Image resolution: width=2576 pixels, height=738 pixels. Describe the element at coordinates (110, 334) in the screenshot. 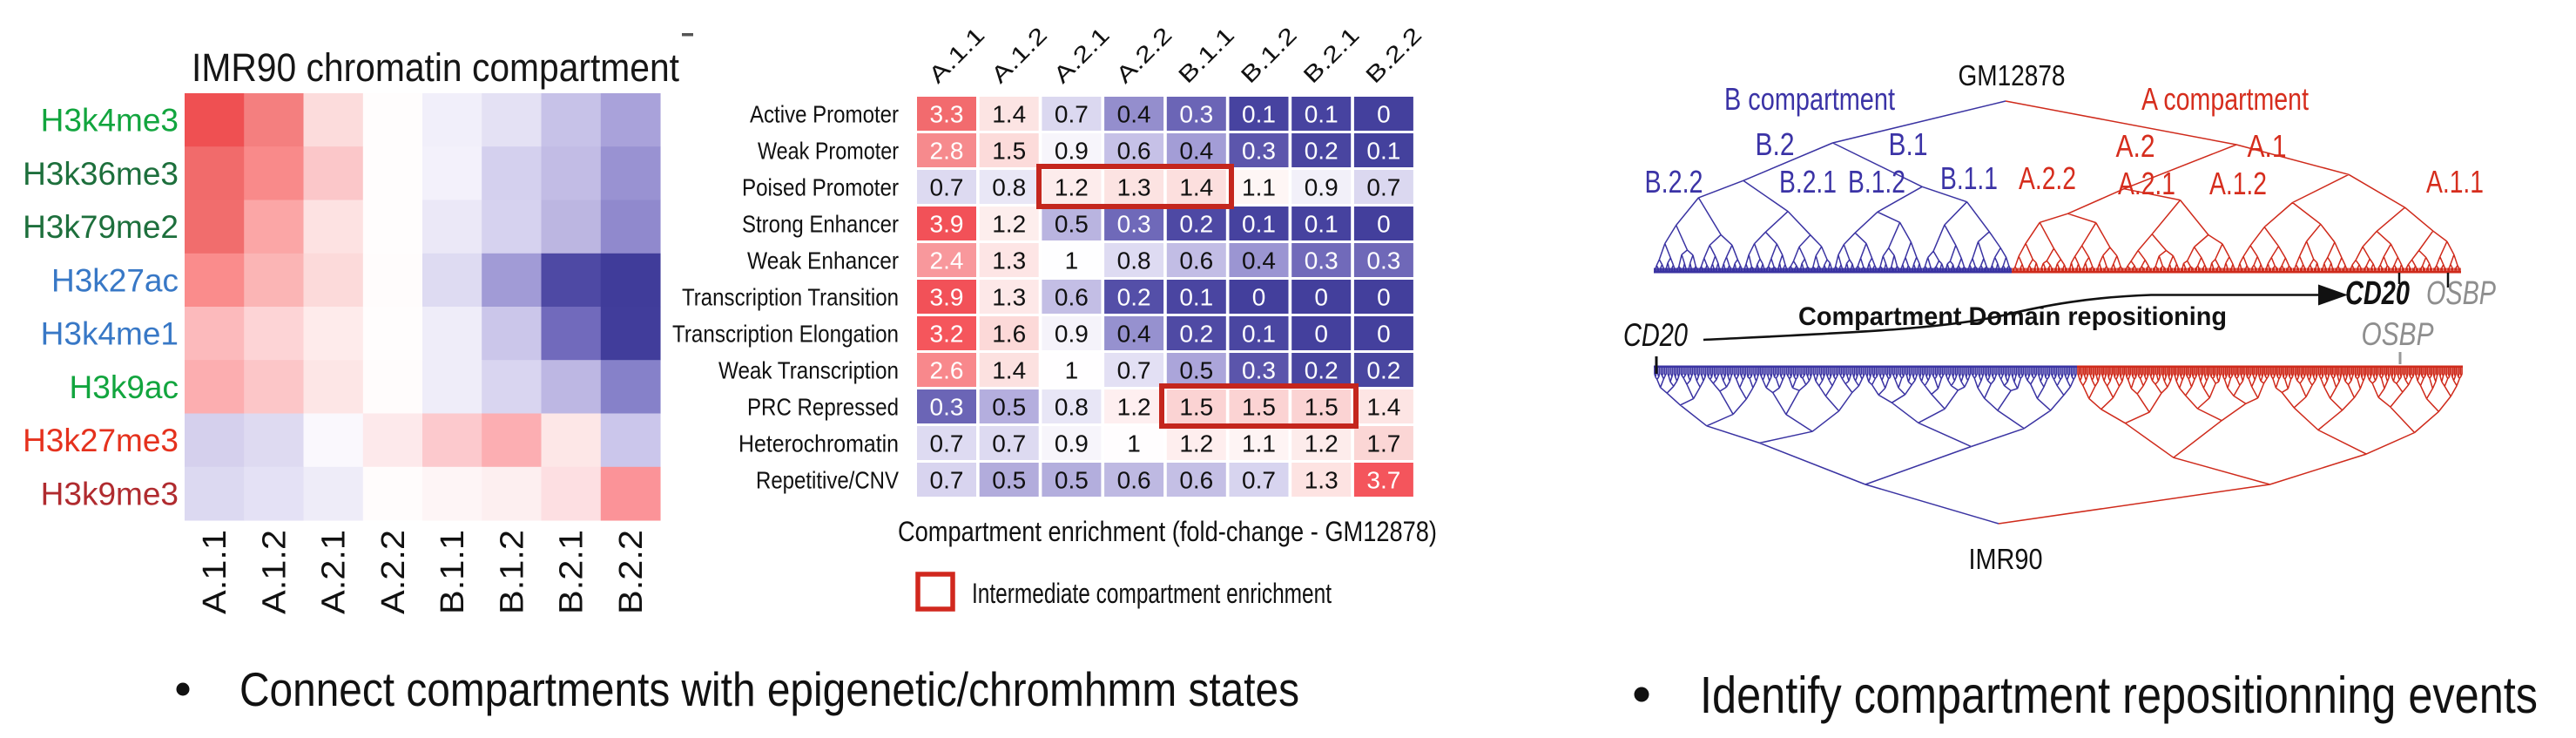

I see `svg-text: H3k4me1` at that location.